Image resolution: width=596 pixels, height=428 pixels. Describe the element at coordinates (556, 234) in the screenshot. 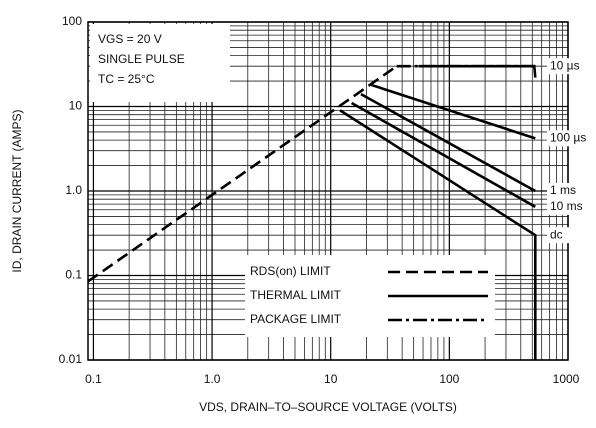

I see `series-label: dc` at that location.